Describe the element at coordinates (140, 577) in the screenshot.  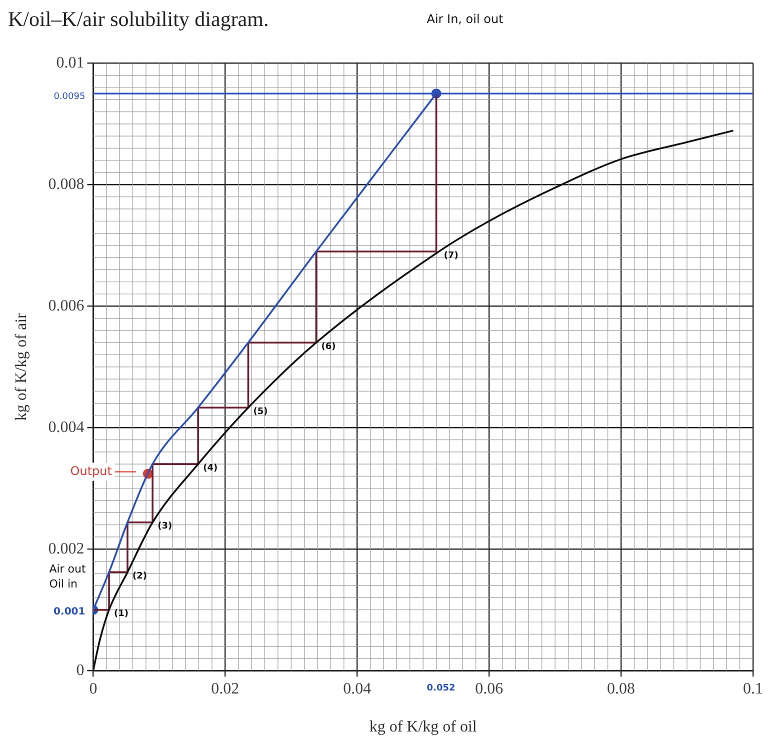
I see `annotation: (2)` at that location.